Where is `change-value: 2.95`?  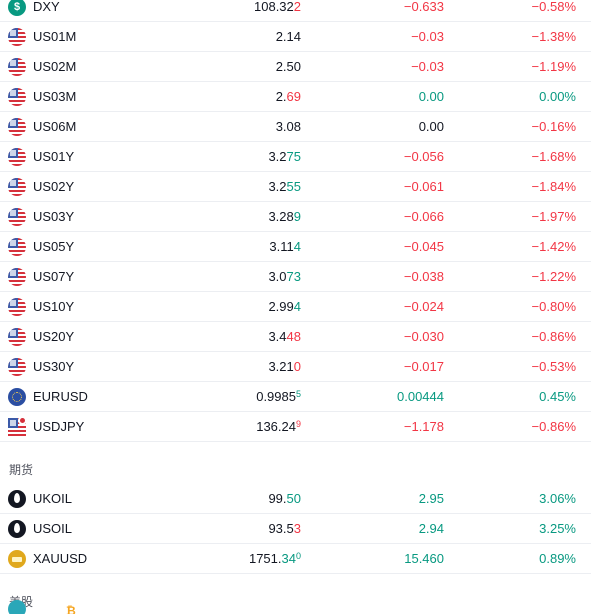
change-value: 2.95 is located at coordinates (431, 498).